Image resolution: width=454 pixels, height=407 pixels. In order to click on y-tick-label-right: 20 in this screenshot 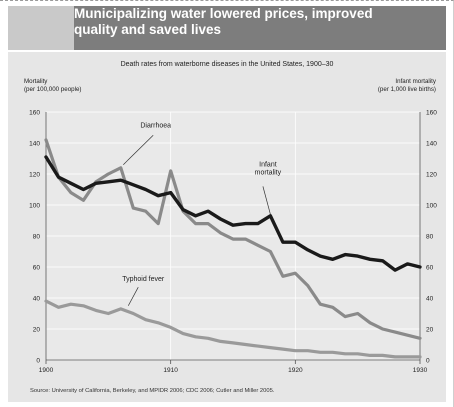, I will do `click(430, 329)`.